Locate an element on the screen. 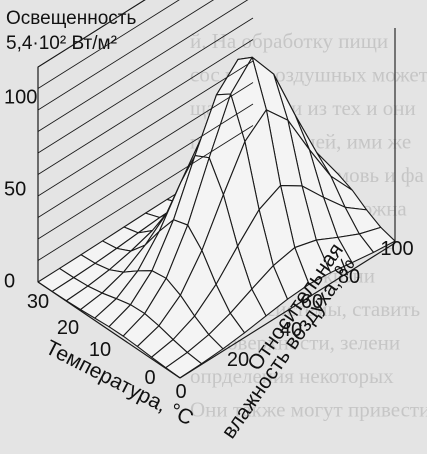  chart-title-line1: Освещенность is located at coordinates (71, 18).